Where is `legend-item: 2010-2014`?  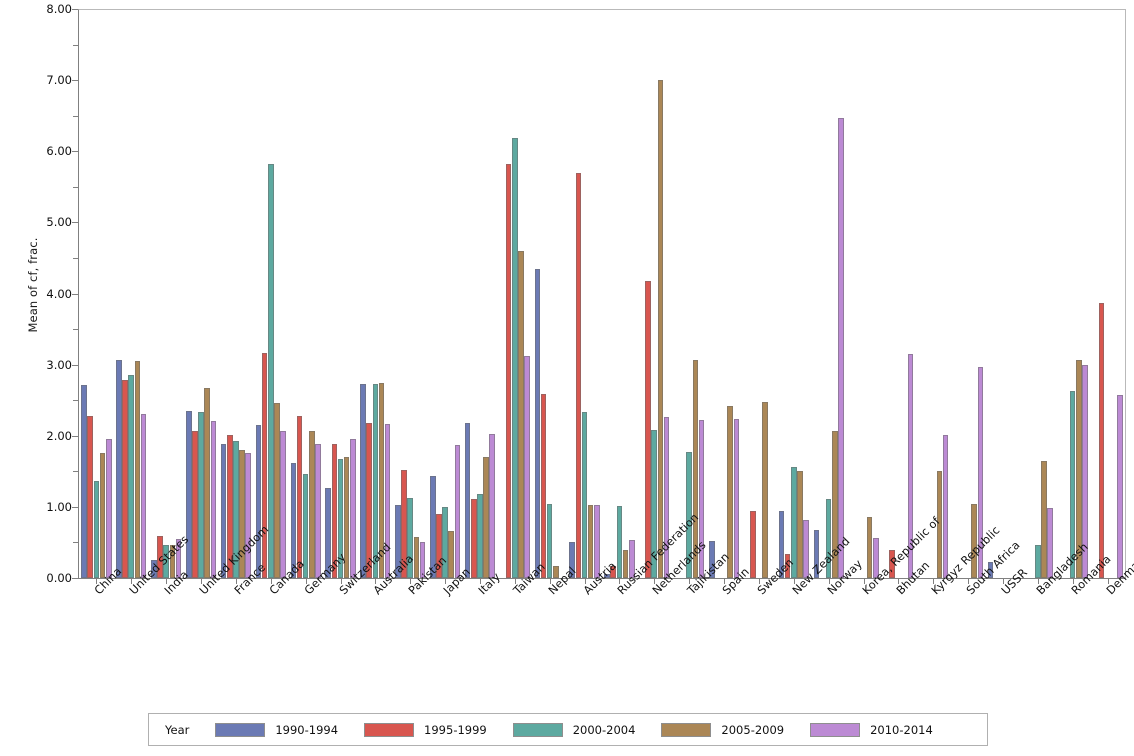 legend-item: 2010-2014 is located at coordinates (871, 729).